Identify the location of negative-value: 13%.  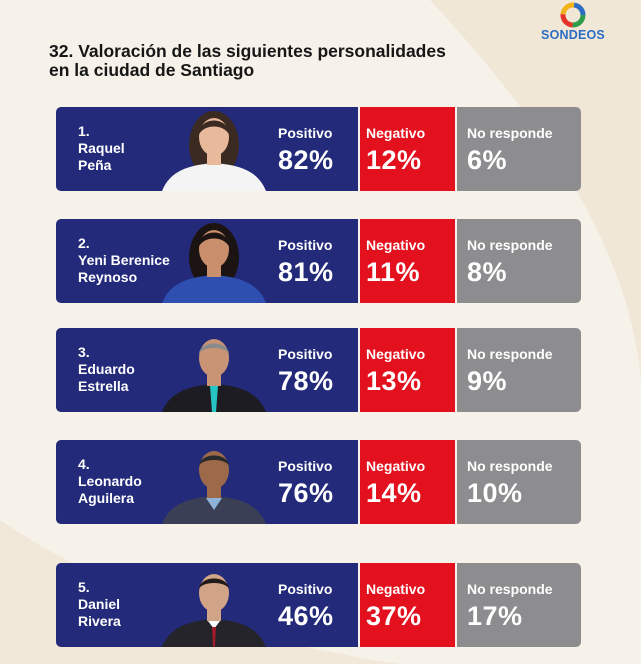
(394, 381).